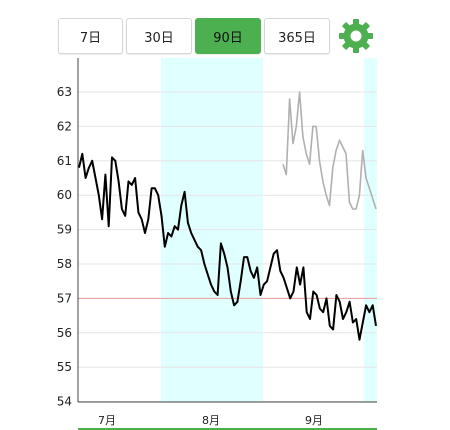 The height and width of the screenshot is (430, 450). I want to click on y-tick-label: 58, so click(64, 264).